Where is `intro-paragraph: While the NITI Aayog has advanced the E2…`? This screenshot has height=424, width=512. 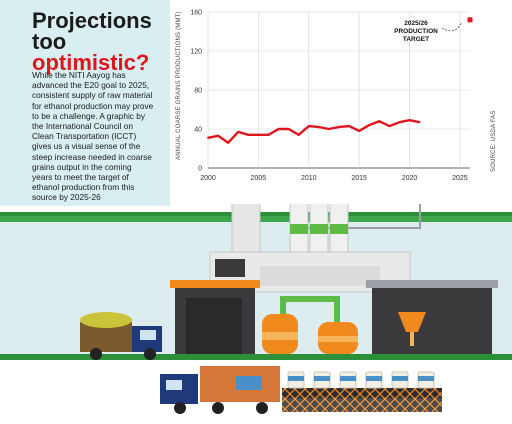
intro-paragraph: While the NITI Aayog has advanced the E2… is located at coordinates (93, 136).